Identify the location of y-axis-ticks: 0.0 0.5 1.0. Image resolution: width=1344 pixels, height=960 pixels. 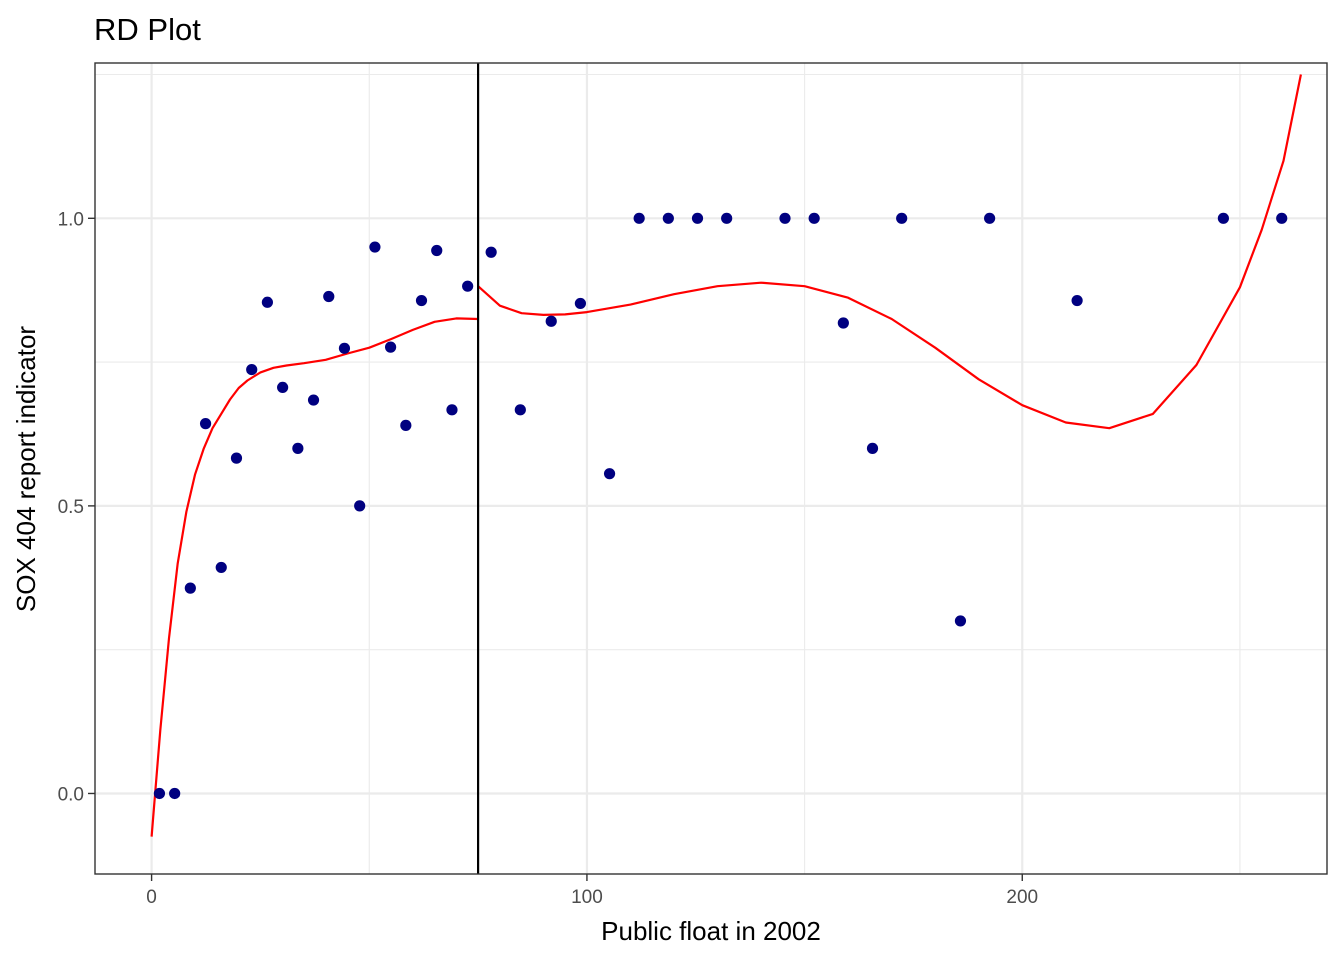
(76, 507).